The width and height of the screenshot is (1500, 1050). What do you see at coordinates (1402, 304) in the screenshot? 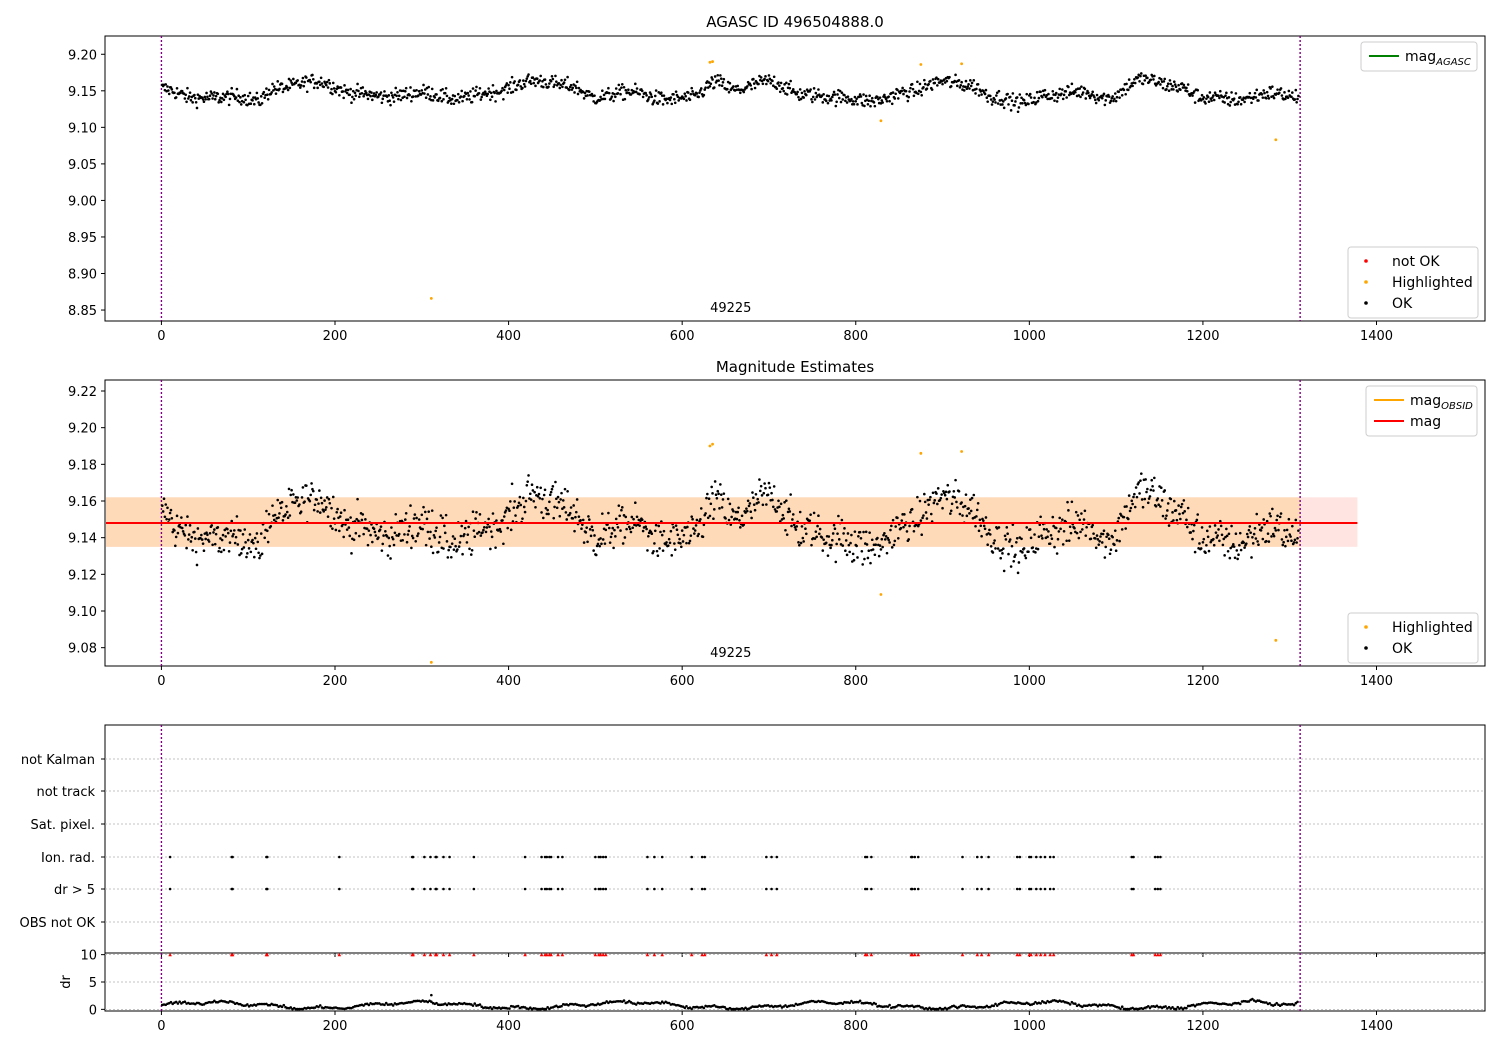
I see `legend-label: OK` at bounding box center [1402, 304].